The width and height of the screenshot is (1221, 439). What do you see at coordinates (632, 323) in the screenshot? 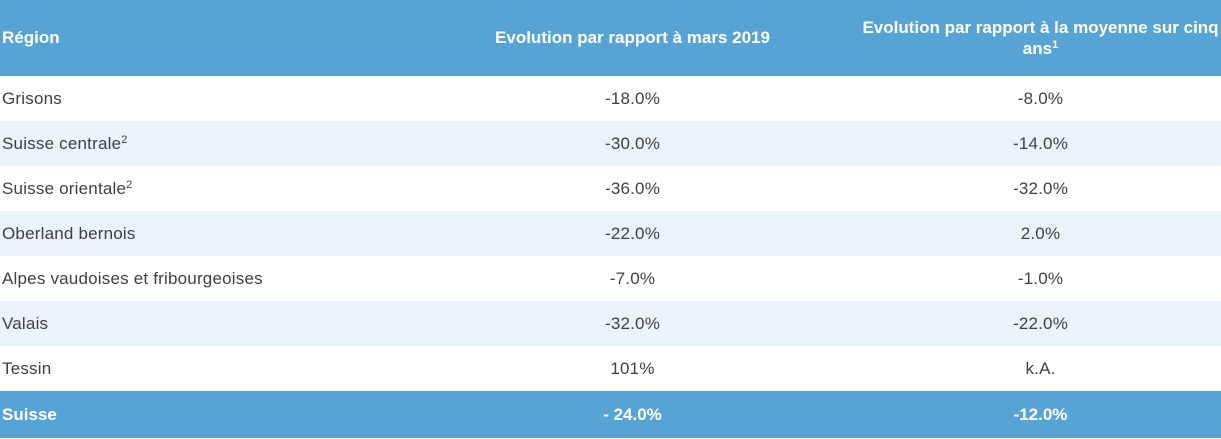
I see `march-evolution-cell: -32.0%` at bounding box center [632, 323].